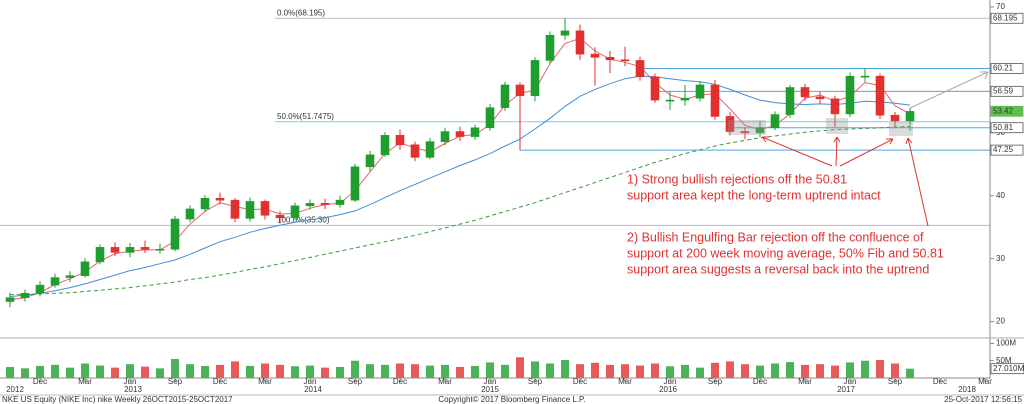  I want to click on price-label: 60.21, so click(1003, 68).